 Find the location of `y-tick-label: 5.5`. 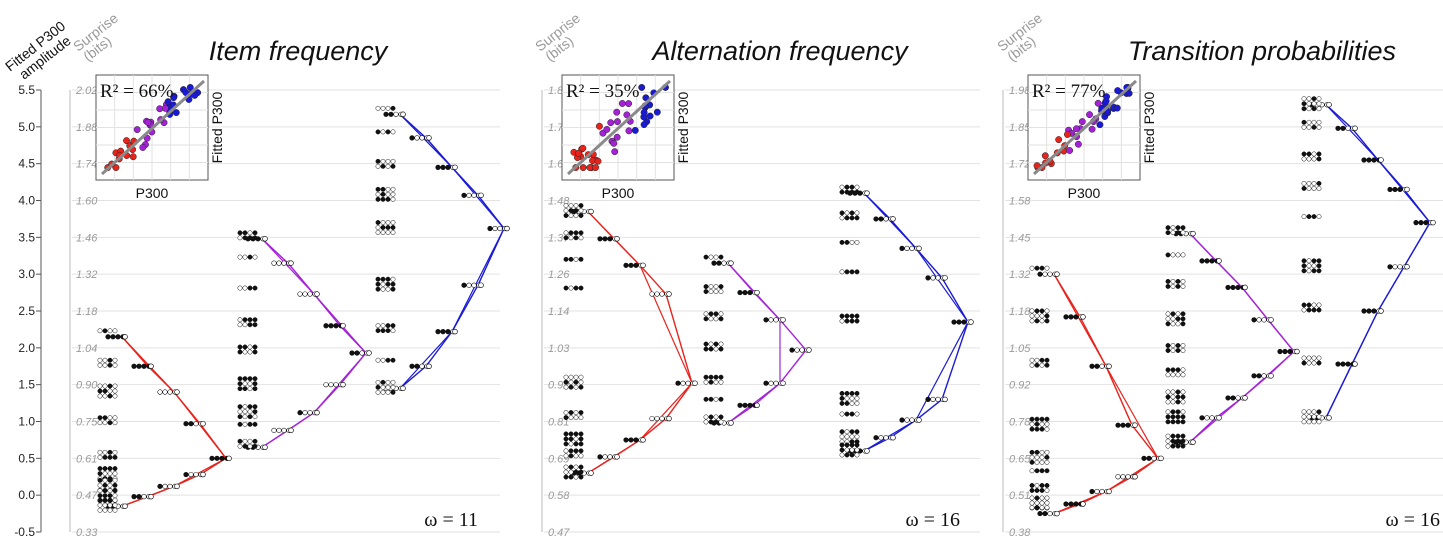

y-tick-label: 5.5 is located at coordinates (26, 90).